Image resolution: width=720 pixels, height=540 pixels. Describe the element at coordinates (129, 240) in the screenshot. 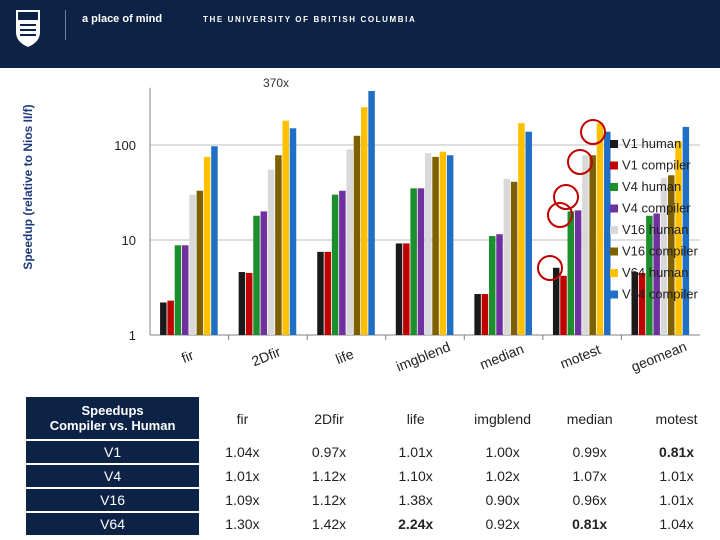

I see `y-tick-label: 10` at that location.